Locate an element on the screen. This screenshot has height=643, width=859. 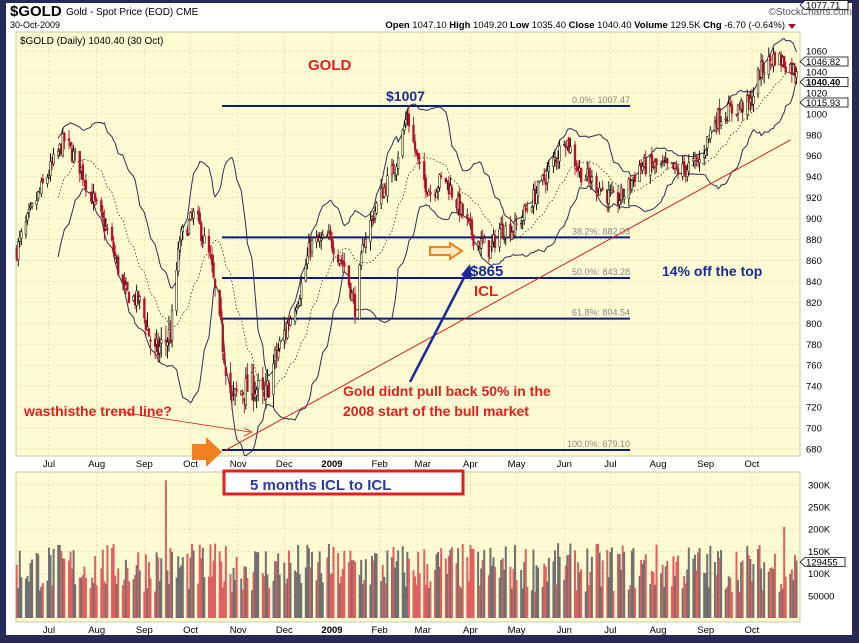
annotation-trend-question: wasthisthe trend line? is located at coordinates (97, 411).